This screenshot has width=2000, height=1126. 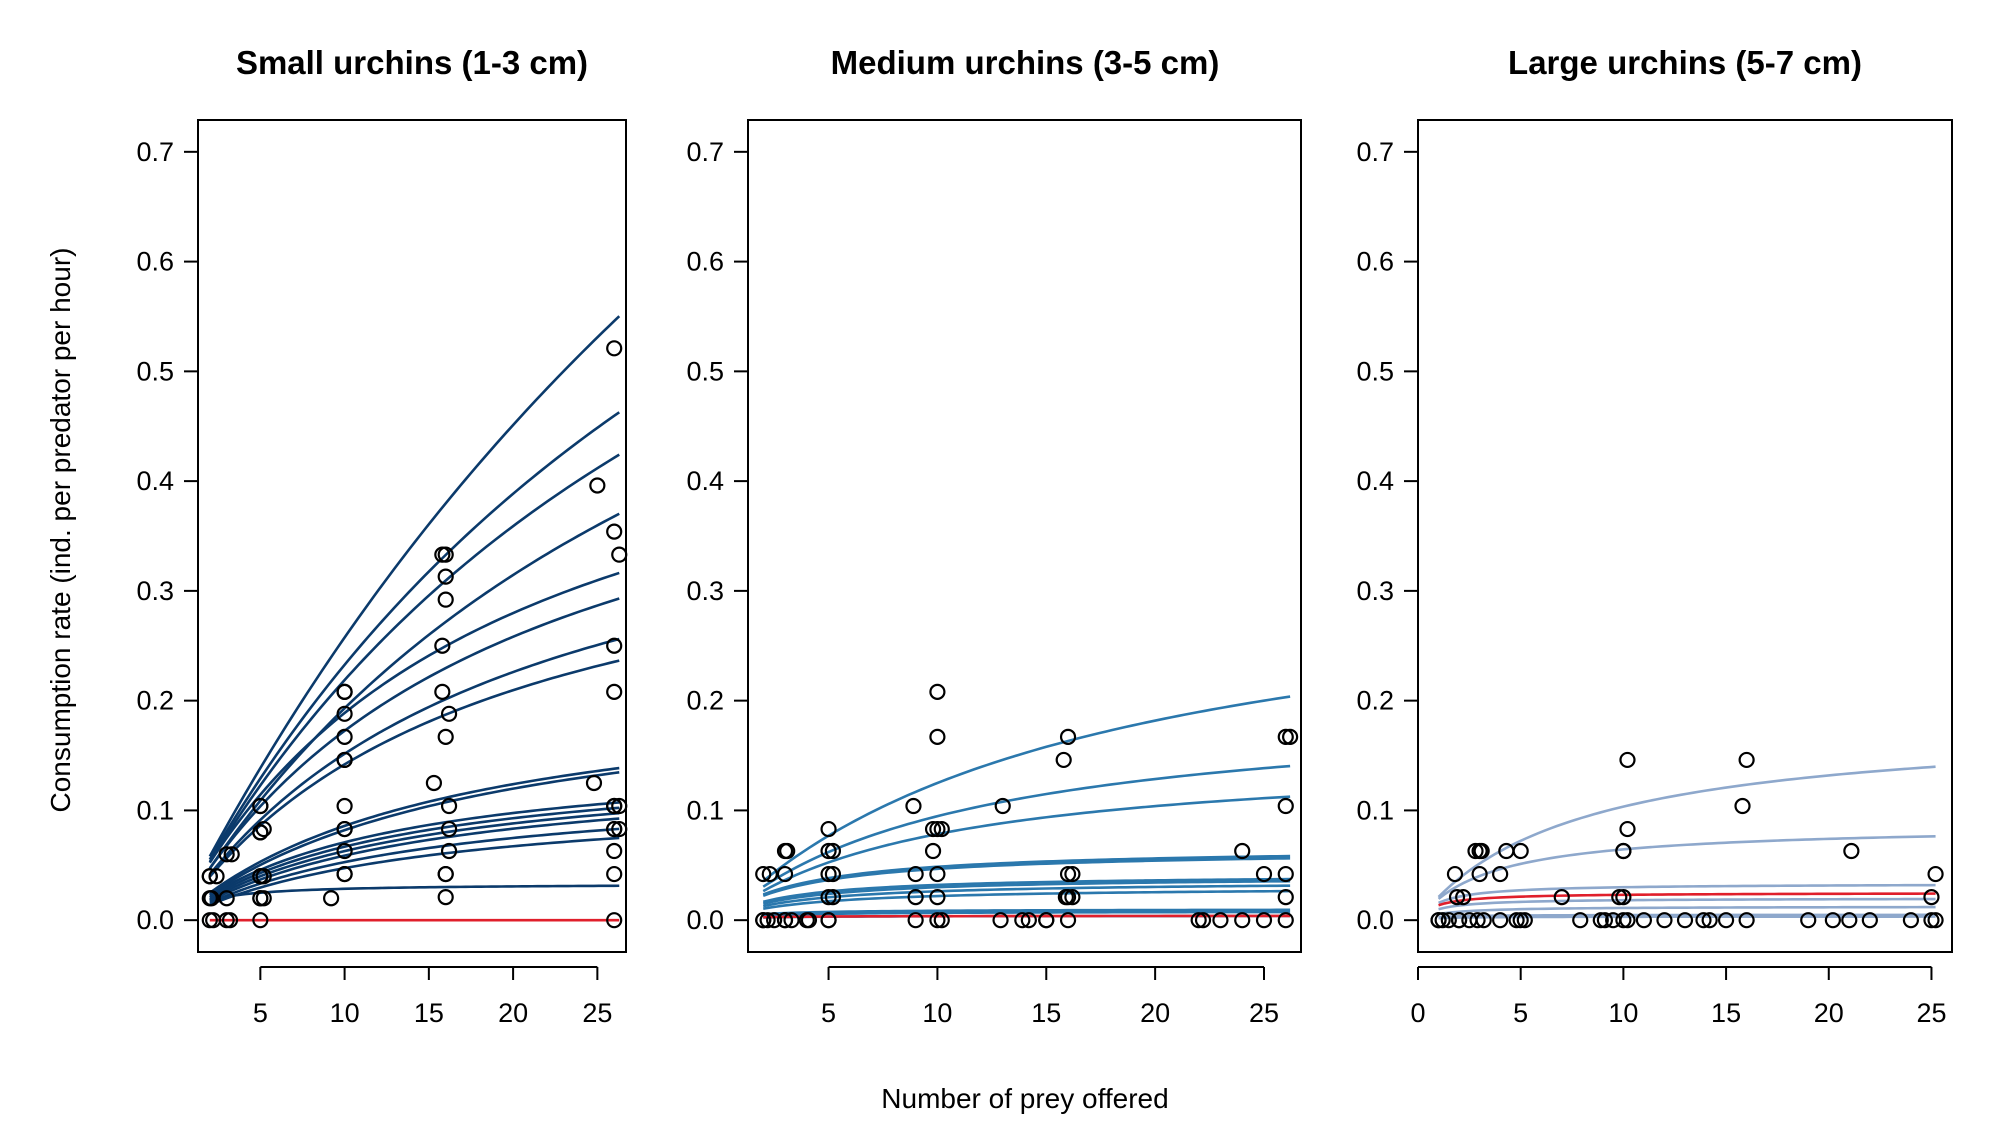 What do you see at coordinates (1375, 481) in the screenshot?
I see `y-tick-label: 0.4` at bounding box center [1375, 481].